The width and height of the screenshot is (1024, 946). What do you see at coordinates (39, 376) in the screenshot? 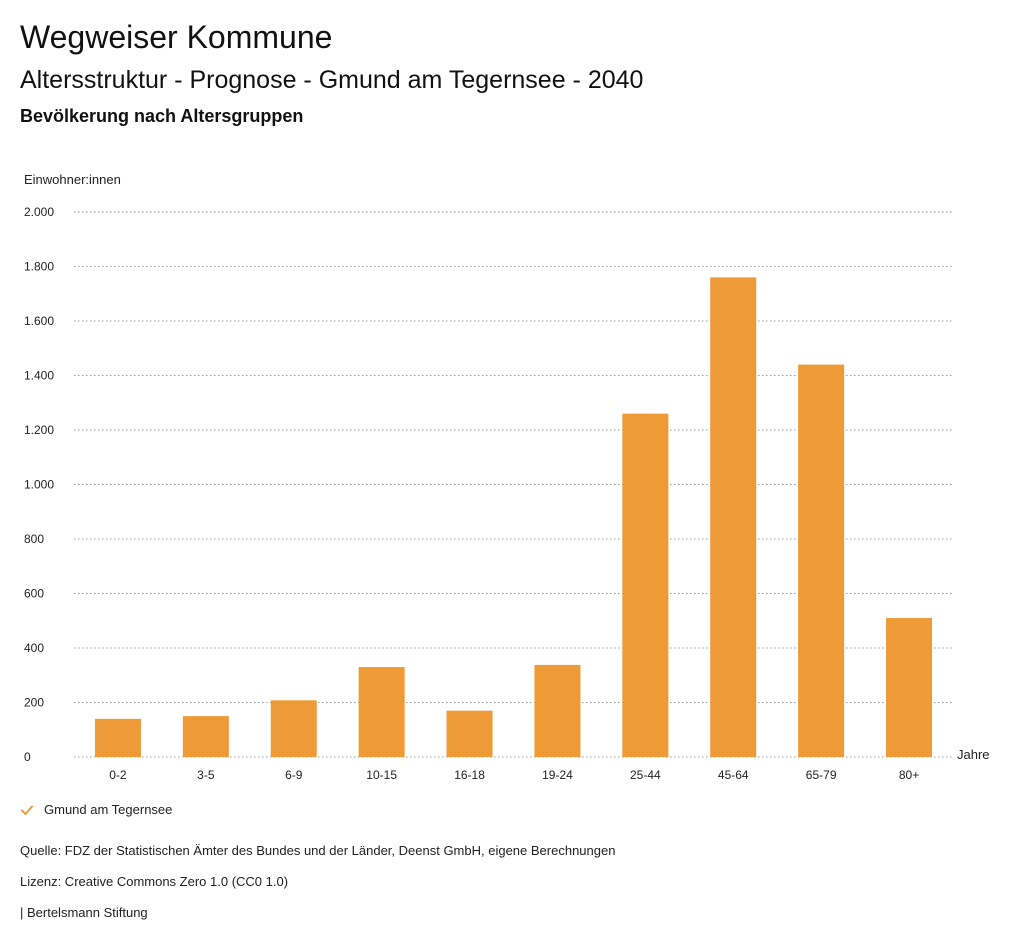
I see `y-tick-label: 1.400` at bounding box center [39, 376].